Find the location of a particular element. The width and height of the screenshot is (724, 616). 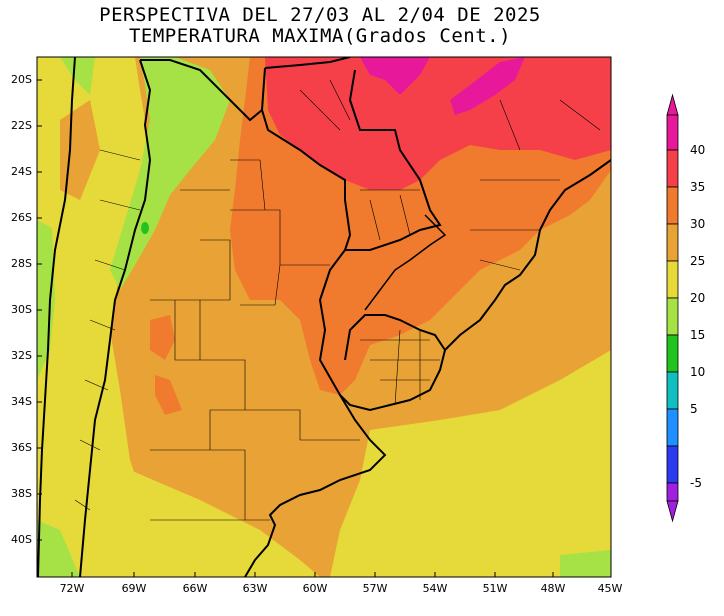

lon-label: 48W is located at coordinates (553, 588).